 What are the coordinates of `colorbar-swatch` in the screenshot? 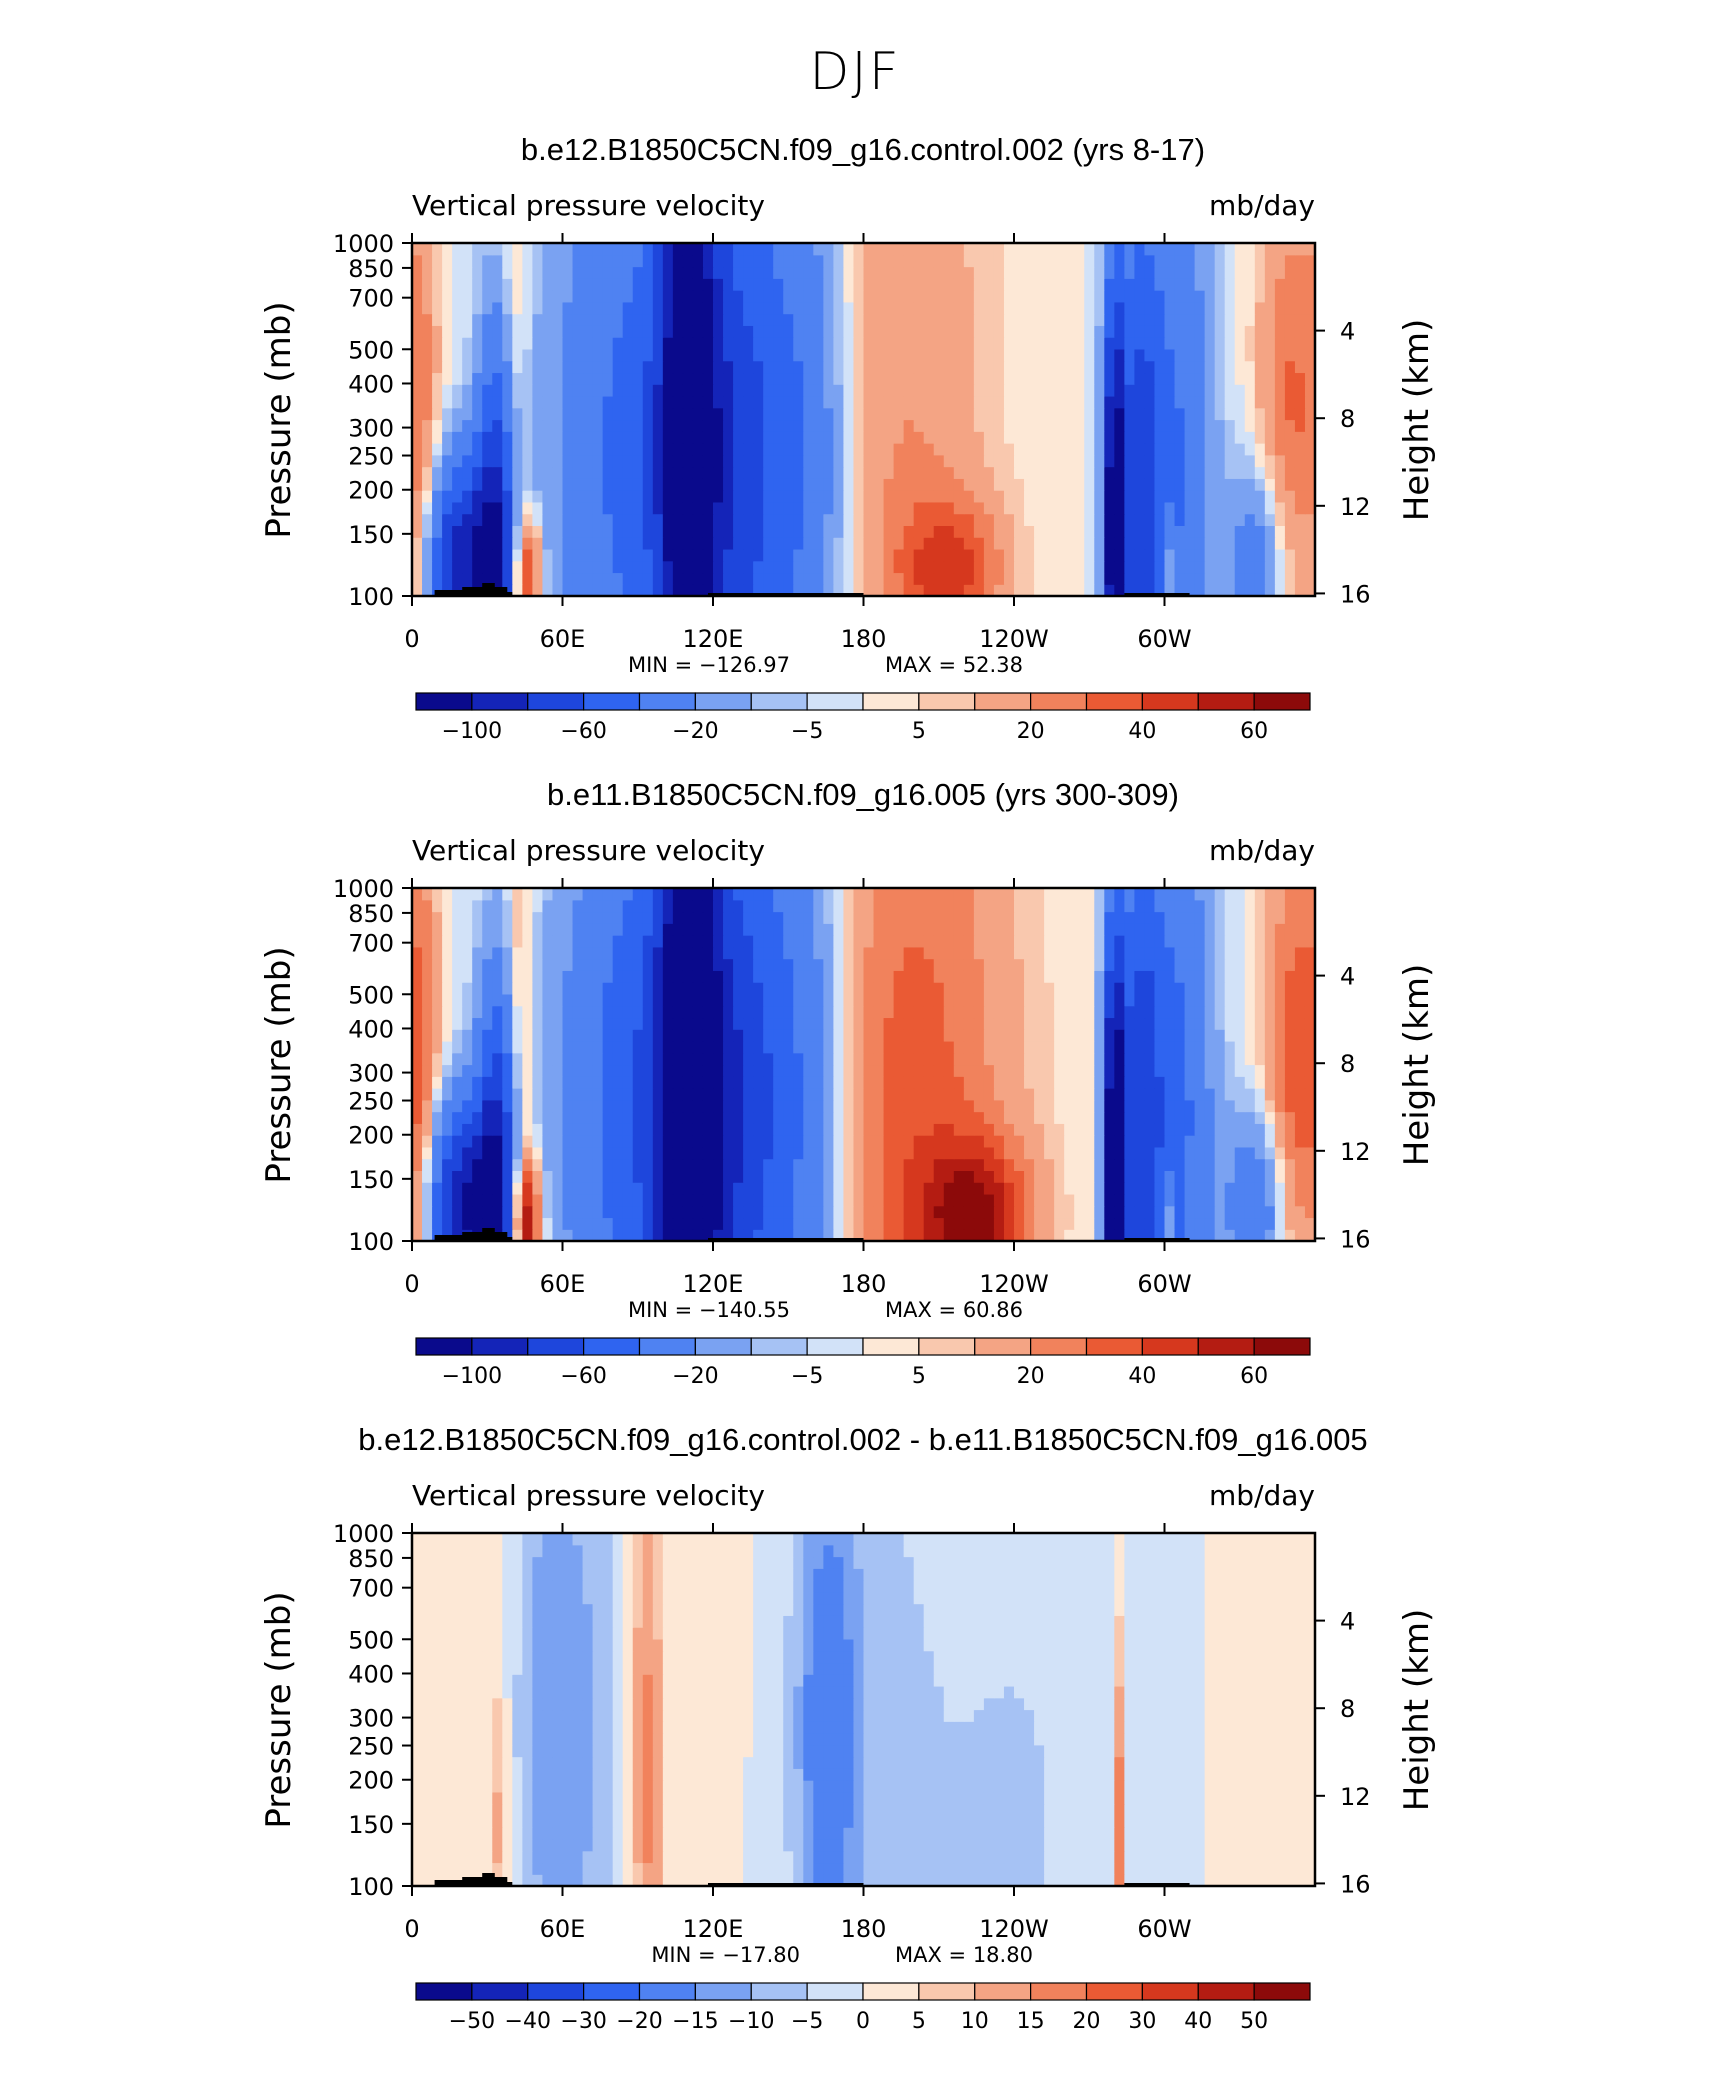 It's located at (723, 701).